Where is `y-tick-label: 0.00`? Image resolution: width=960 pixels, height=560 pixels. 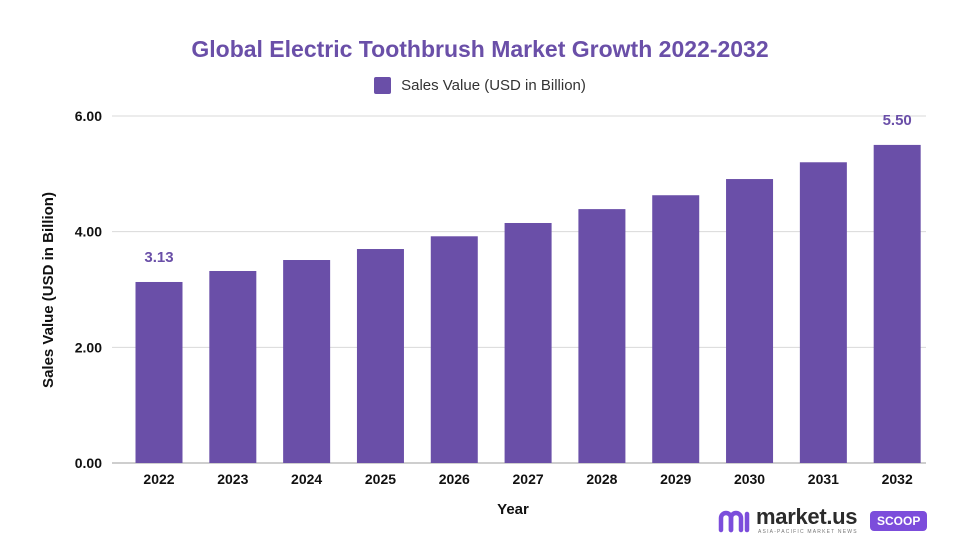 y-tick-label: 0.00 is located at coordinates (88, 463).